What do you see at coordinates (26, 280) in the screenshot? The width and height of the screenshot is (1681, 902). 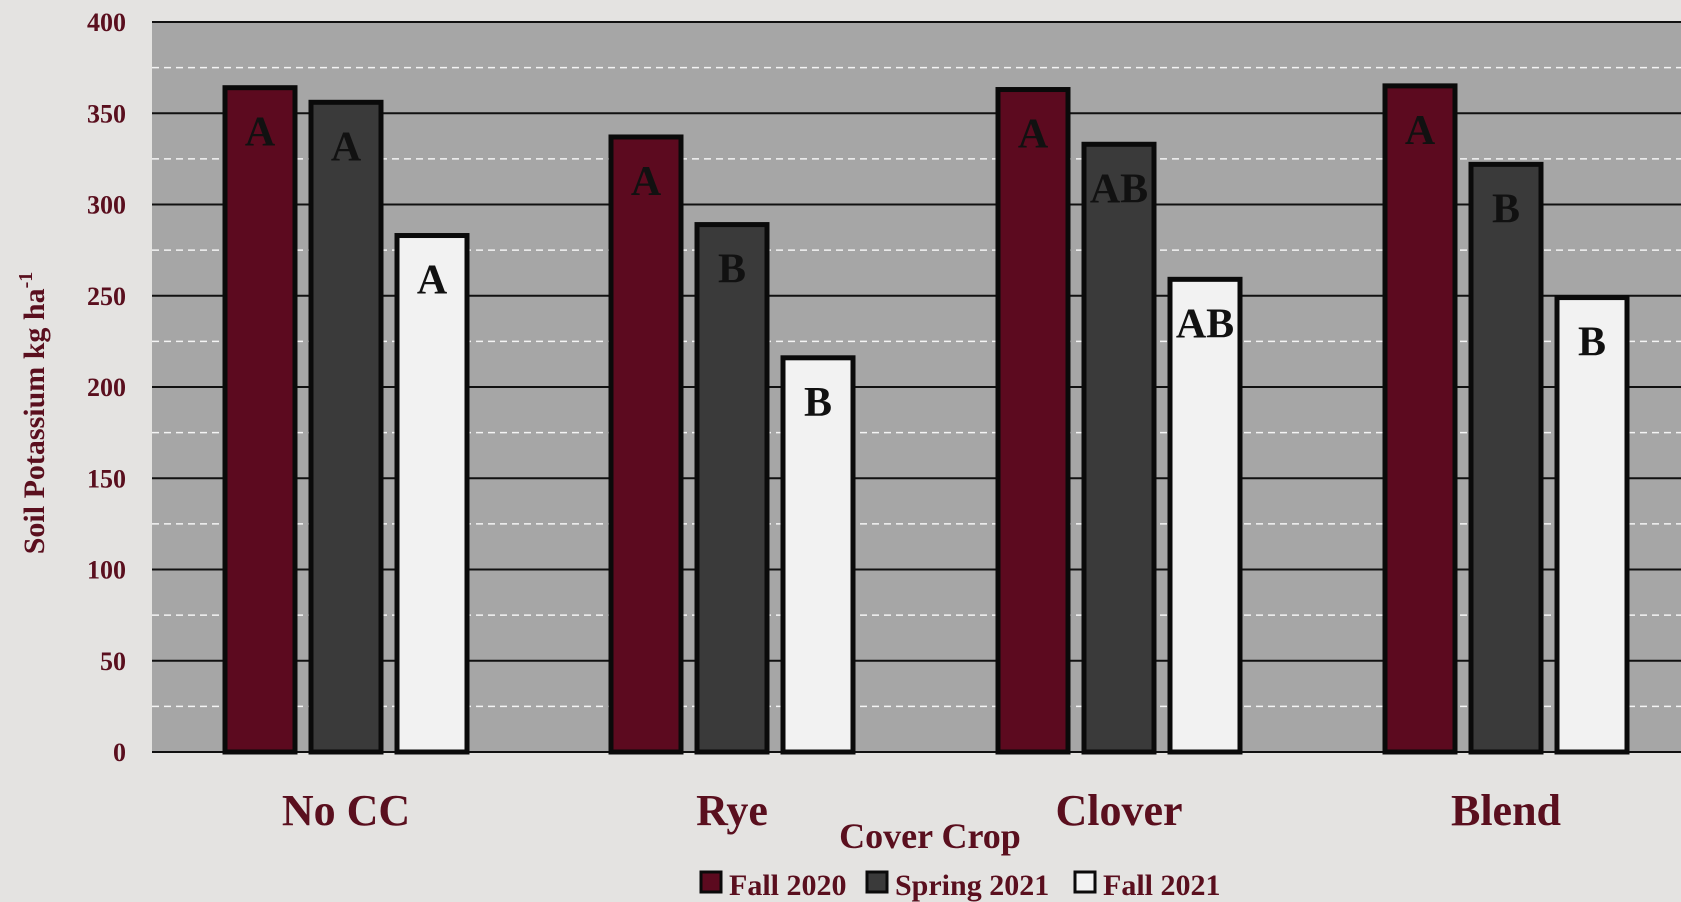 I see `y-axis-title-sup: -1` at bounding box center [26, 280].